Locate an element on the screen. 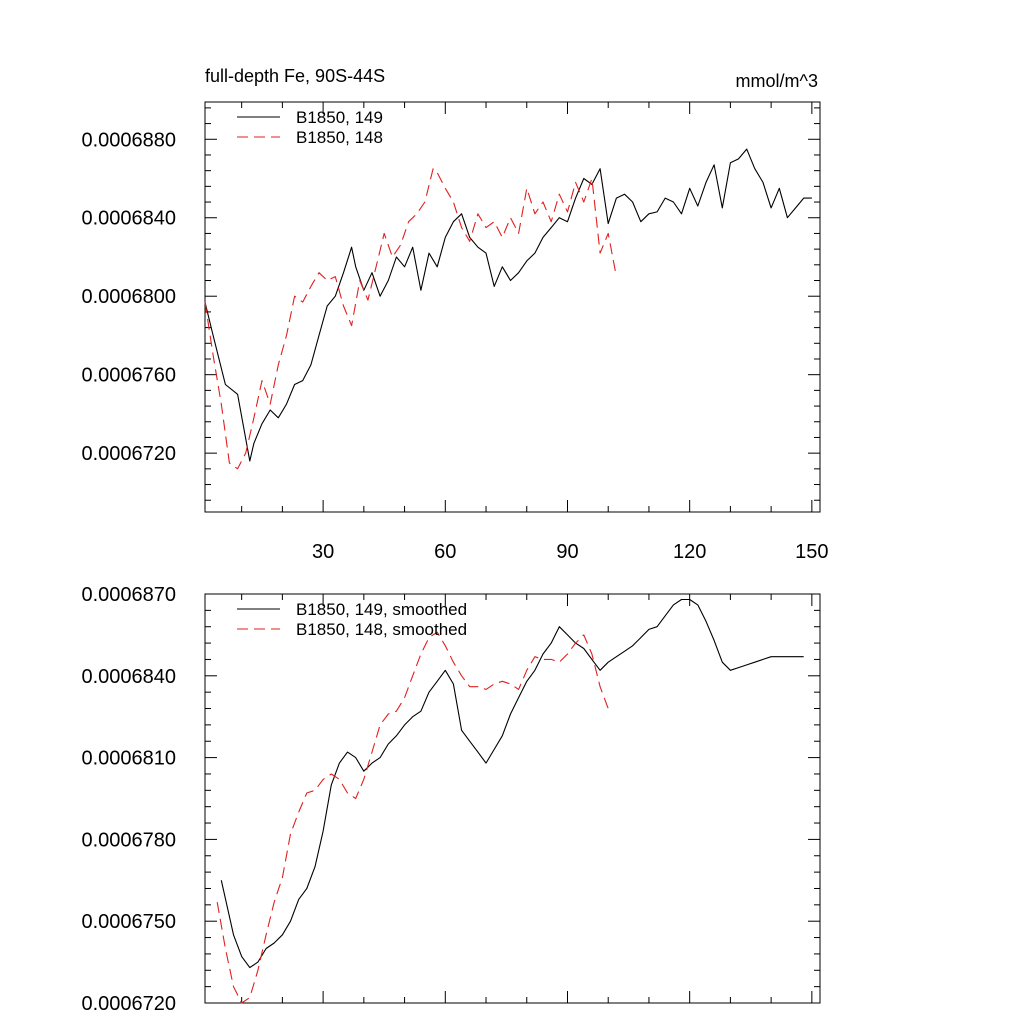 The image size is (1024, 1024). chart-title: full-depth Fe, 90S-44S is located at coordinates (295, 76).